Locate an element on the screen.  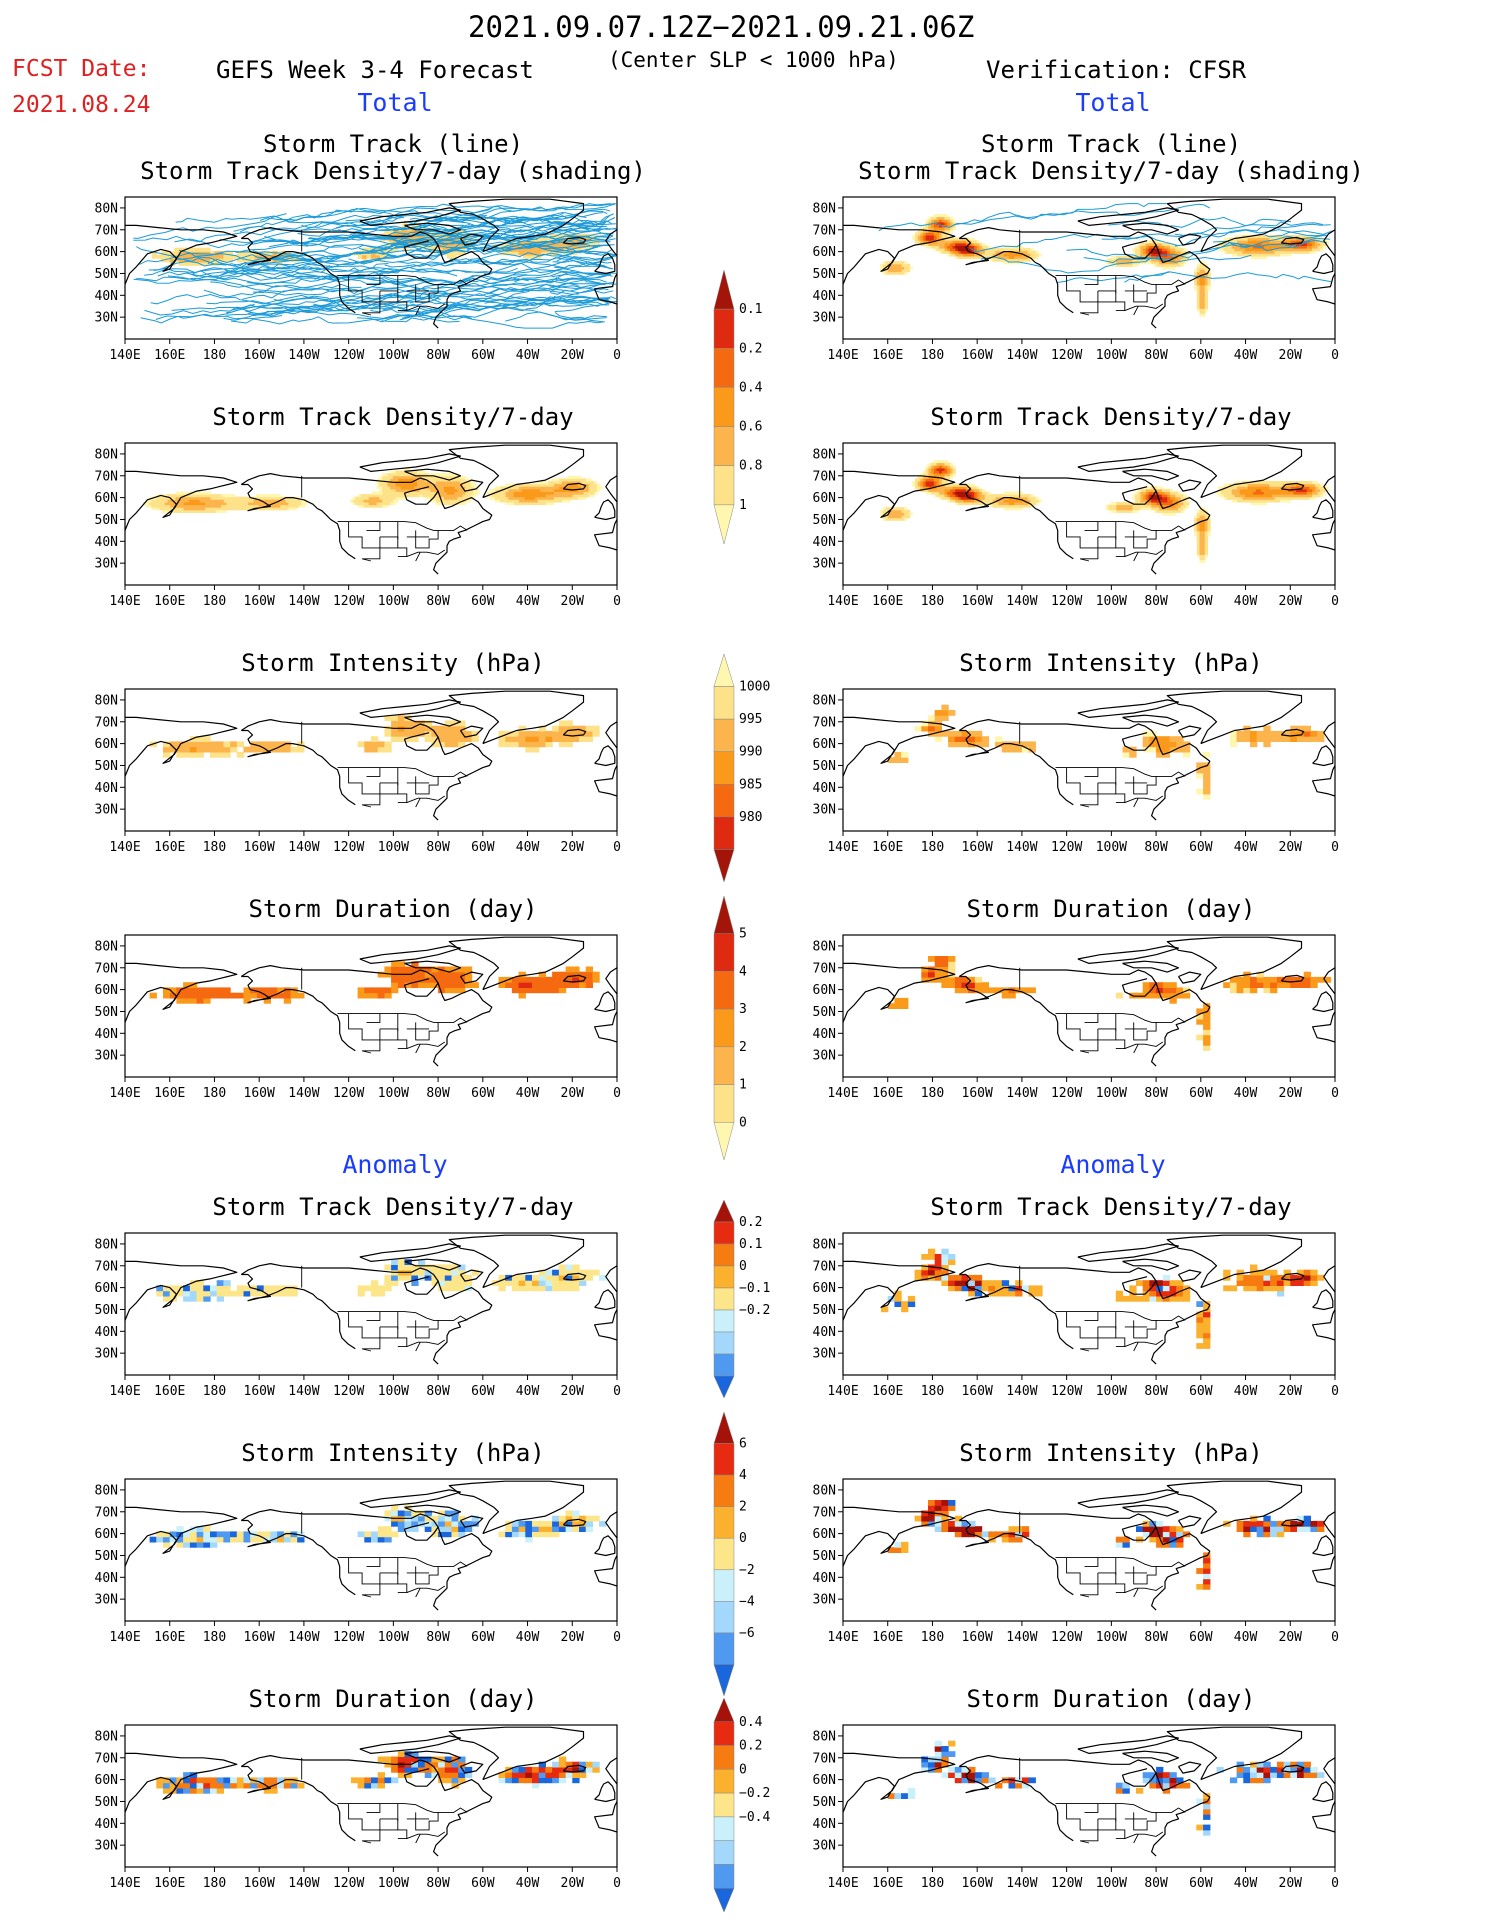
storm-track-line is located at coordinates (1022, 217).